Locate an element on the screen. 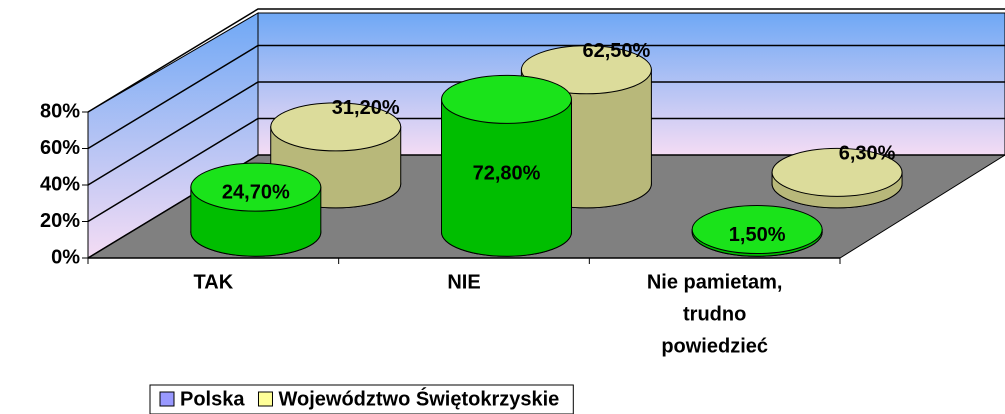 The image size is (1005, 414). y-tick-label: 20% is located at coordinates (60, 221).